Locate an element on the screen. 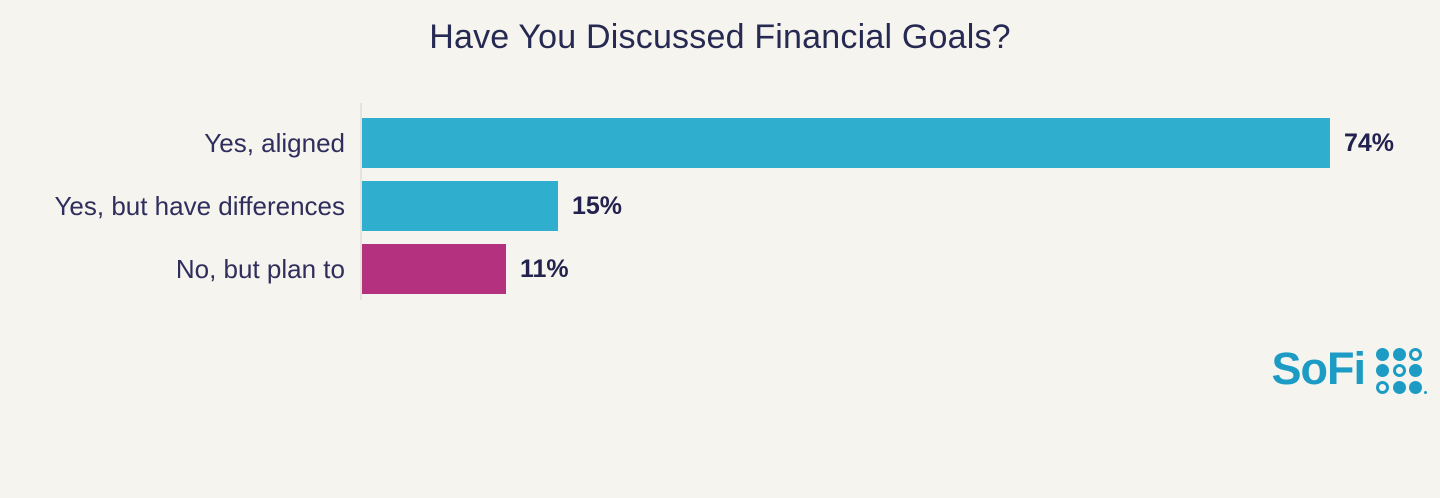  sofi-logo-trademark-dot is located at coordinates (1425, 392).